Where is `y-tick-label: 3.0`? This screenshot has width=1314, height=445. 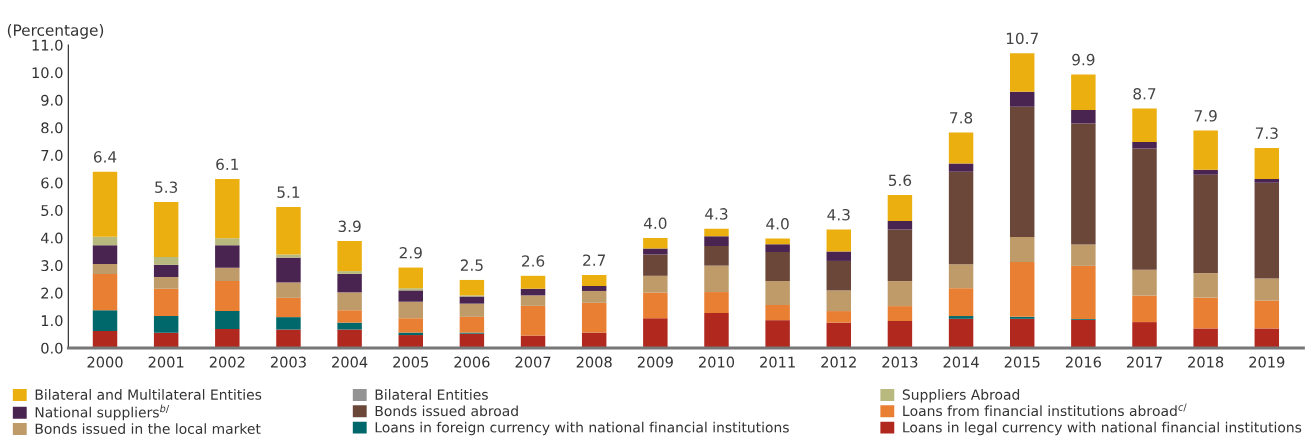 y-tick-label: 3.0 is located at coordinates (52, 266).